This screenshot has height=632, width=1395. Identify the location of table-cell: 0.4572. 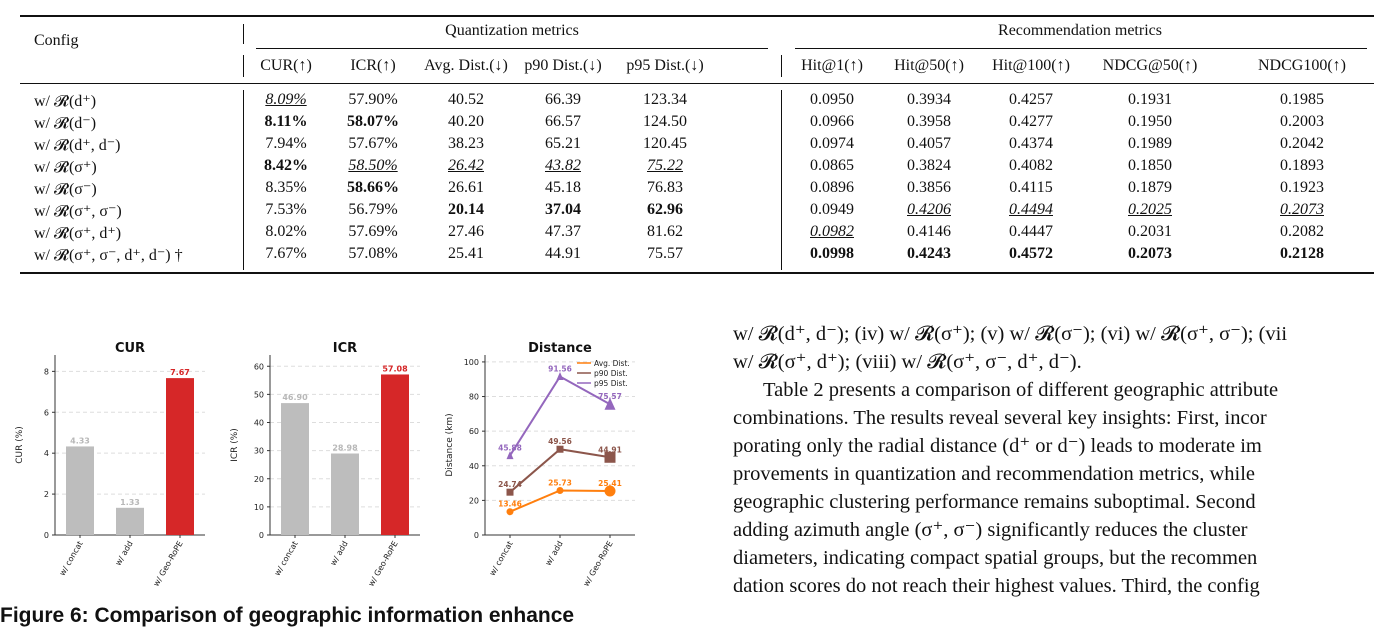
(1031, 253).